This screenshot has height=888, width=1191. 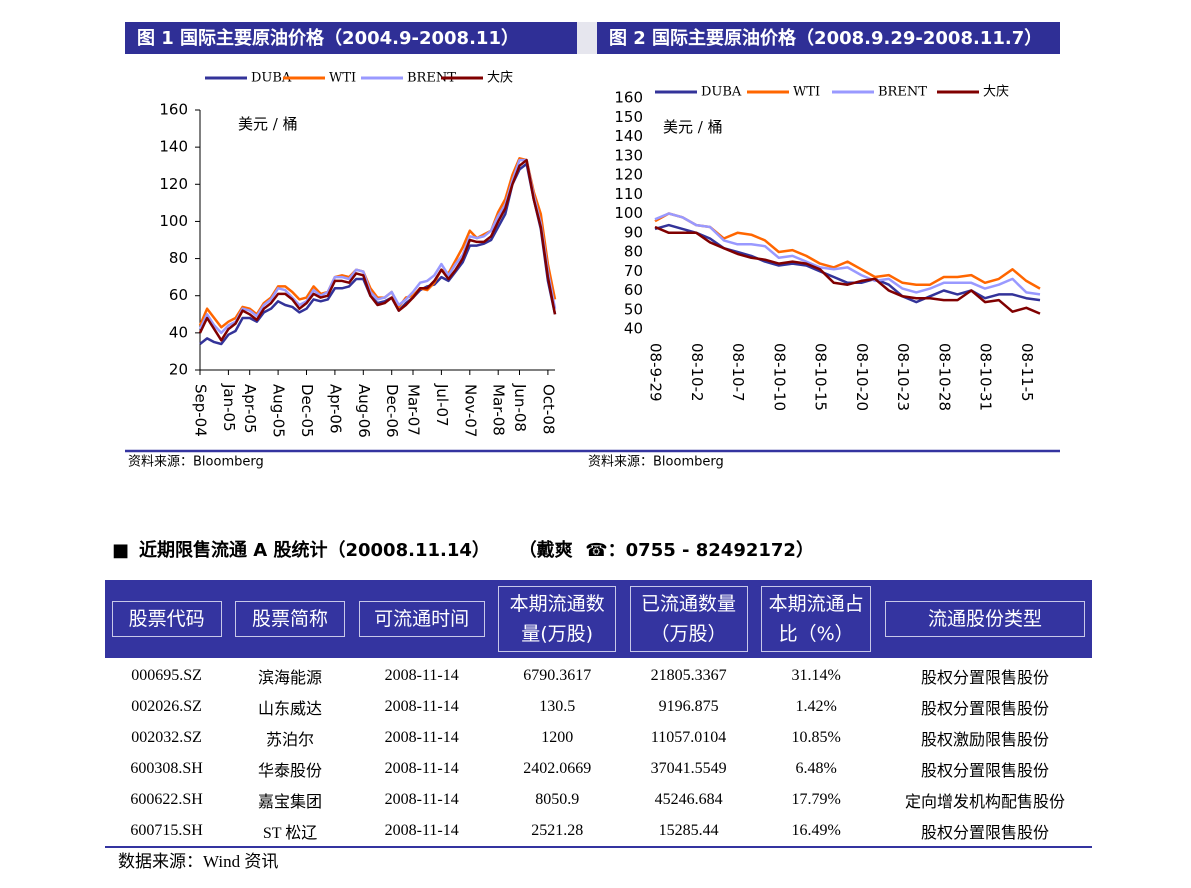 I want to click on header-text: 流通股份类型, so click(x=984, y=619).